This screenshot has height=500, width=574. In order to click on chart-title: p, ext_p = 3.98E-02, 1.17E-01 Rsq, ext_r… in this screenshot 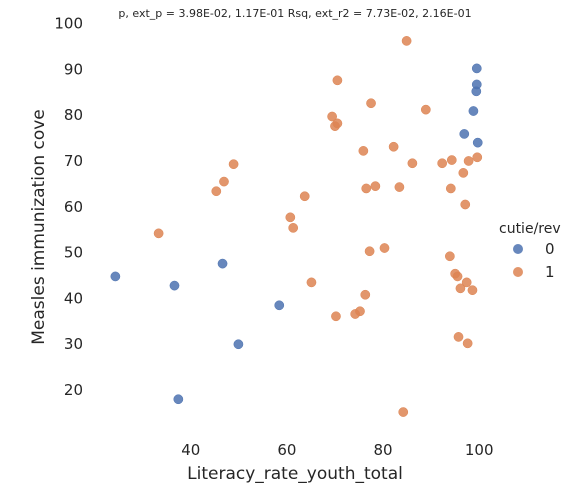, I will do `click(294, 13)`.